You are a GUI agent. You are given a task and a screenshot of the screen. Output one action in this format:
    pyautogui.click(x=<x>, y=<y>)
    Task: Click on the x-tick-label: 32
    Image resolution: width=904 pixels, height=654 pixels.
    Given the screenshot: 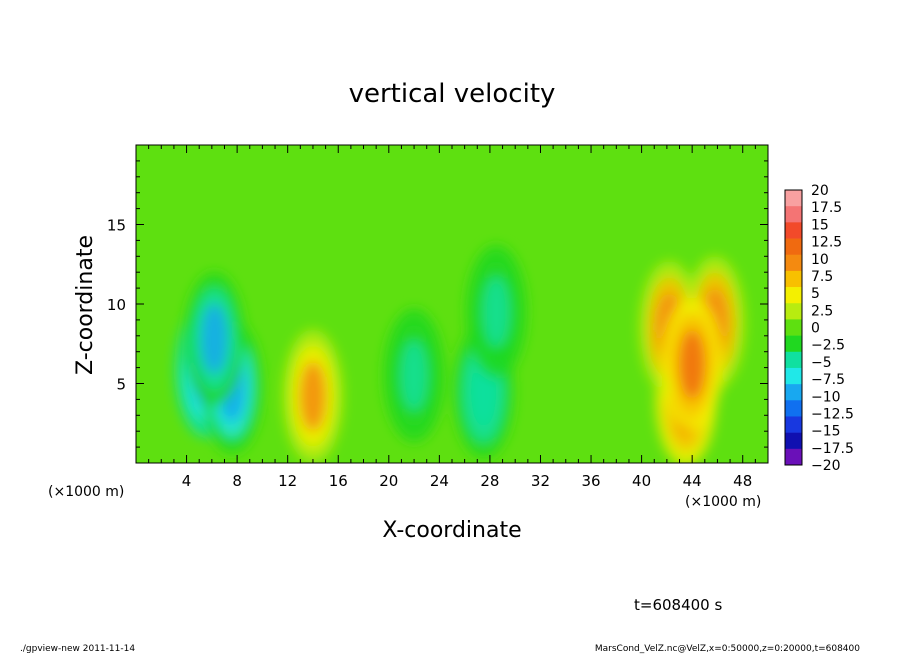 What is the action you would take?
    pyautogui.click(x=540, y=481)
    